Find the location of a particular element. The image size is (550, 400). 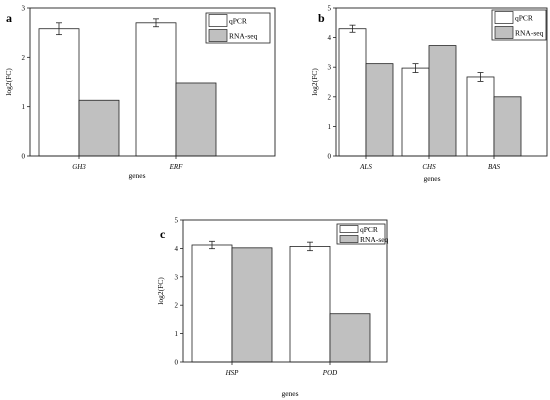

x-tick-label: HSP is located at coordinates (232, 373).